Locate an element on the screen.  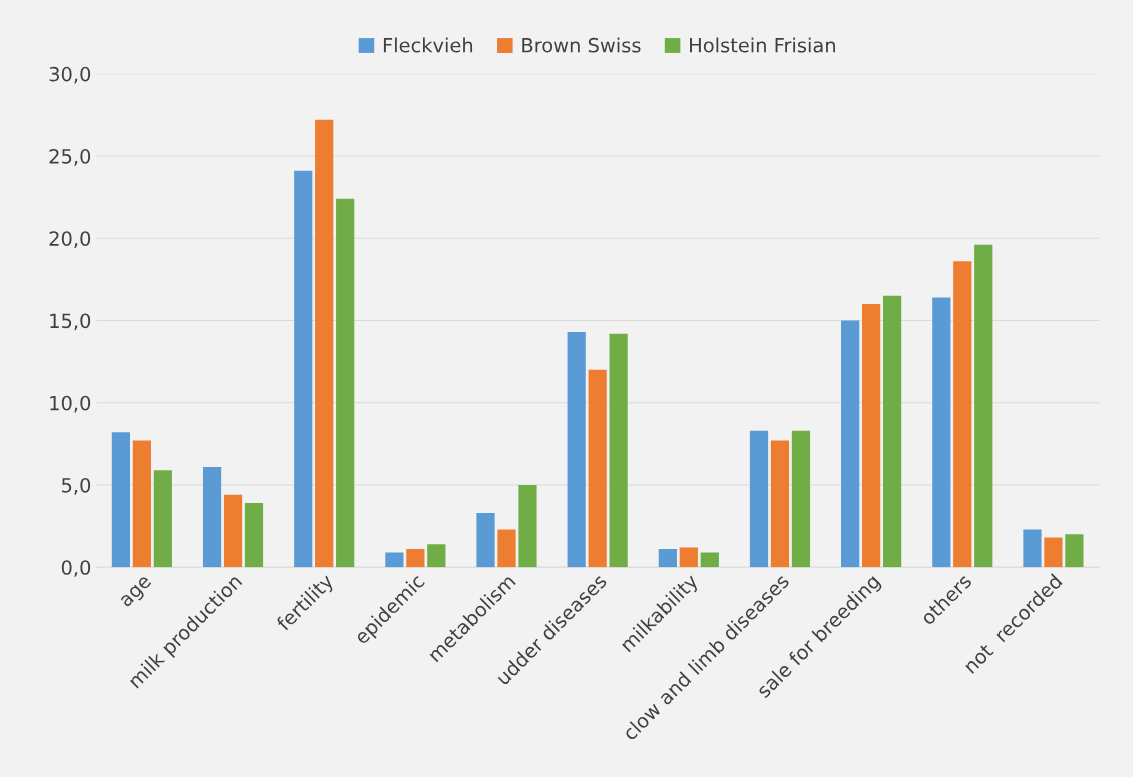
y-tick-label: 25,0 is located at coordinates (70, 157).